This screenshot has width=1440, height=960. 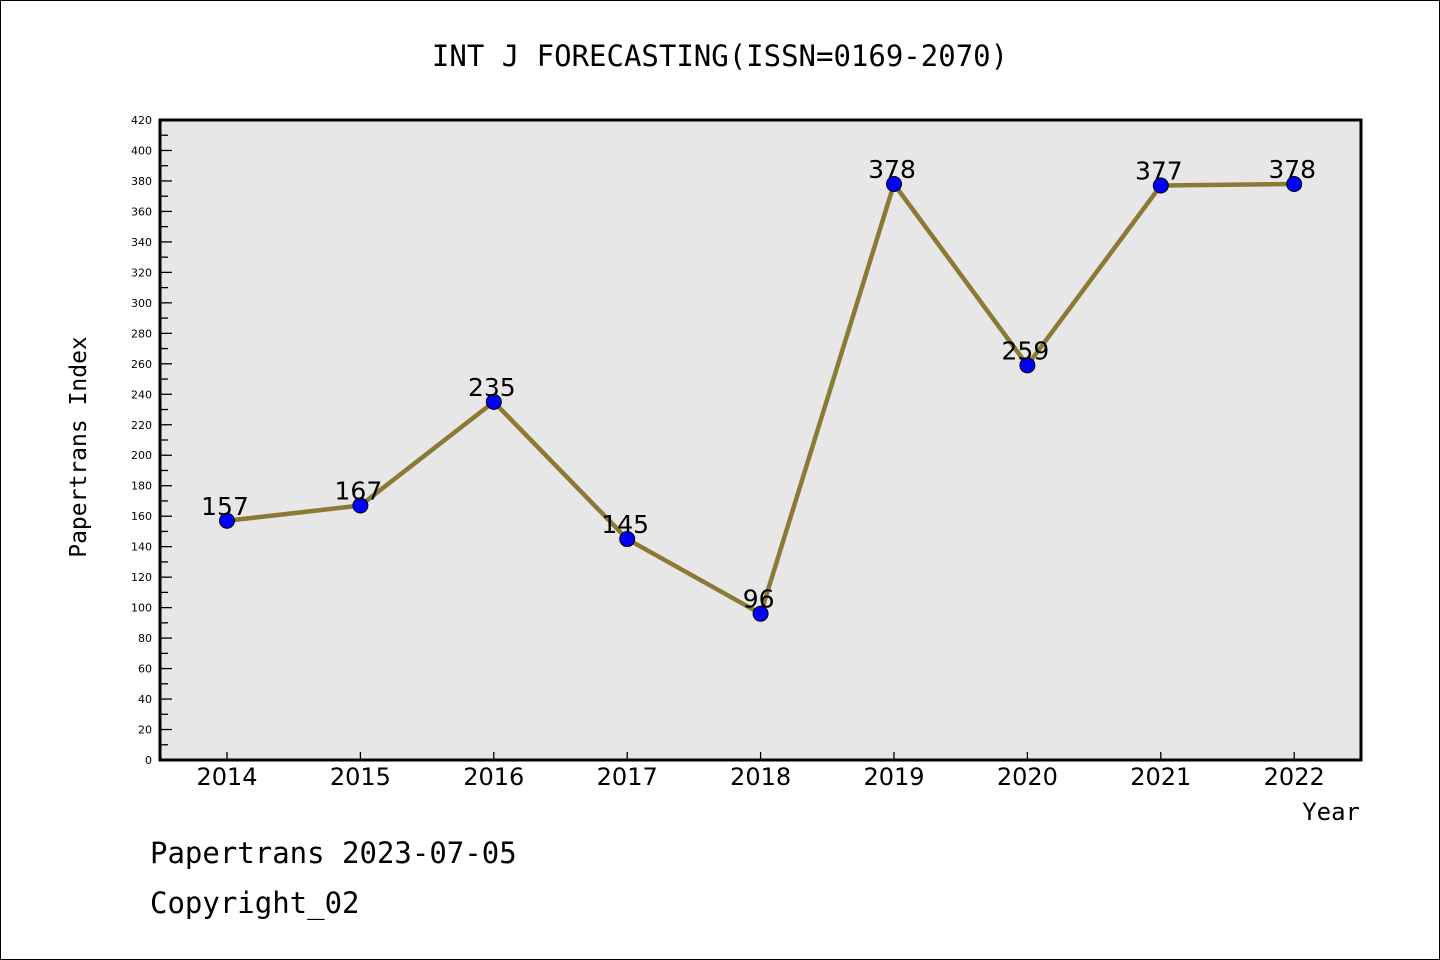 What do you see at coordinates (141, 425) in the screenshot?
I see `y-tick-label: 220` at bounding box center [141, 425].